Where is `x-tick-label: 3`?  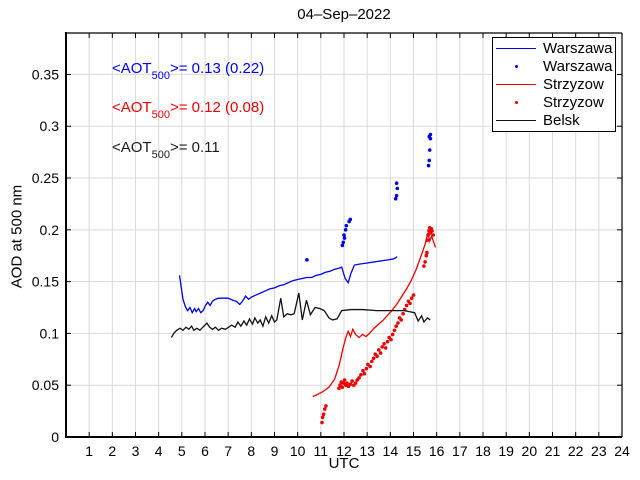 x-tick-label: 3 is located at coordinates (136, 451).